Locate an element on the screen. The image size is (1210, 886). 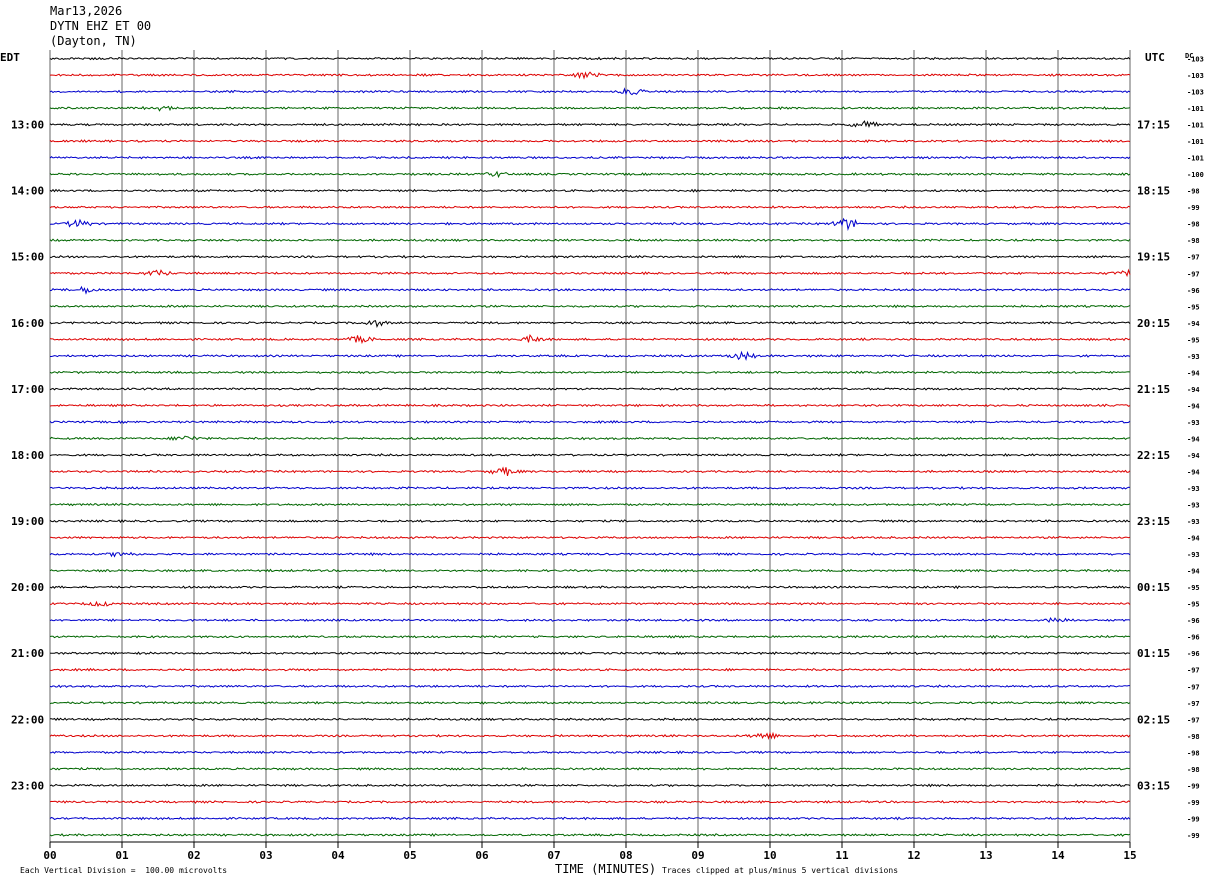
edt-hour-label: 18:00 is located at coordinates (27, 455).